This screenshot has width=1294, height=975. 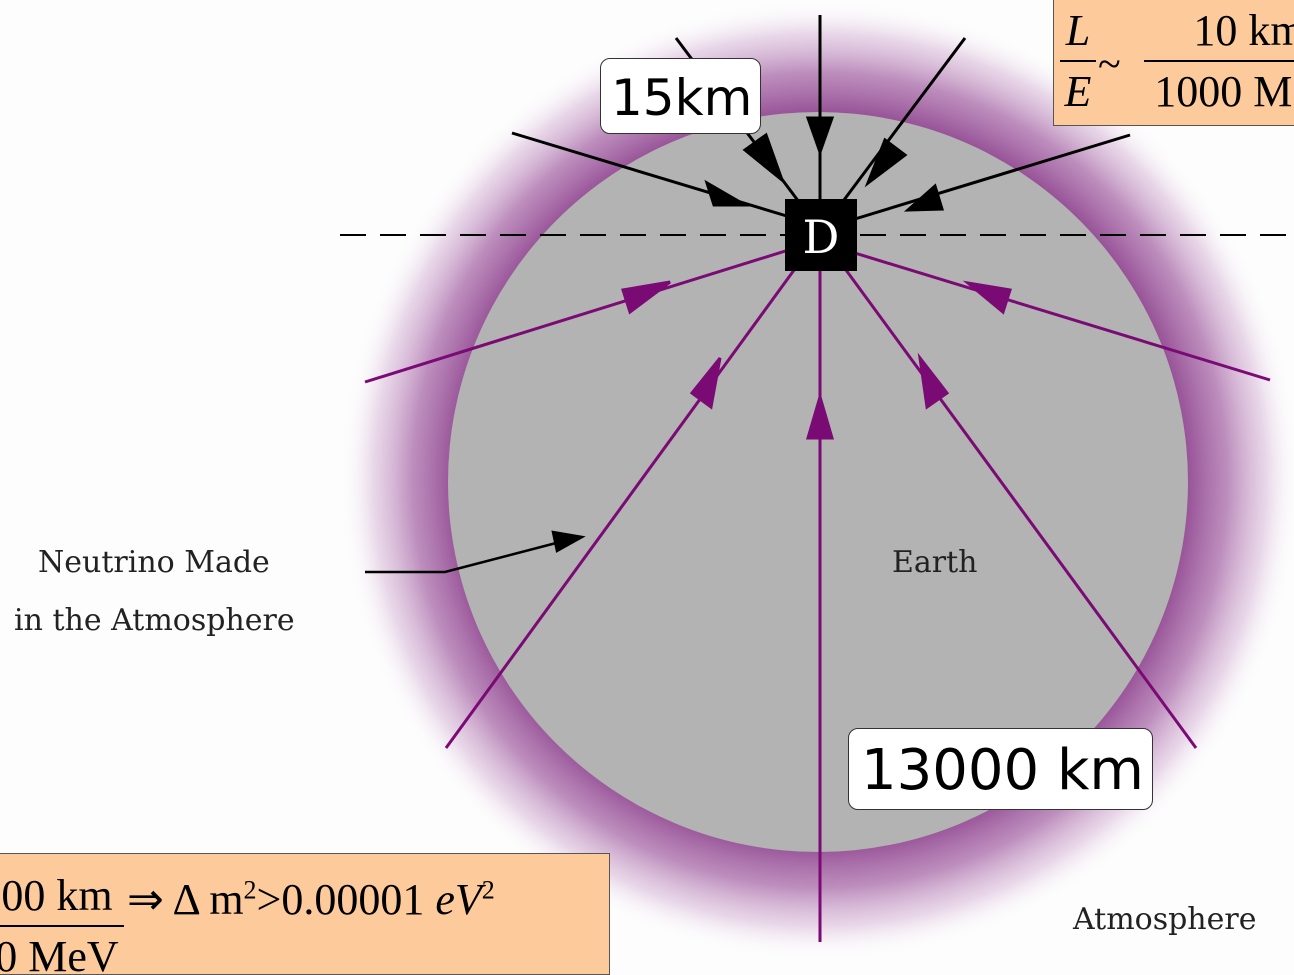 What do you see at coordinates (1078, 61) in the screenshot?
I see `formula-lhs-fraction: L E` at bounding box center [1078, 61].